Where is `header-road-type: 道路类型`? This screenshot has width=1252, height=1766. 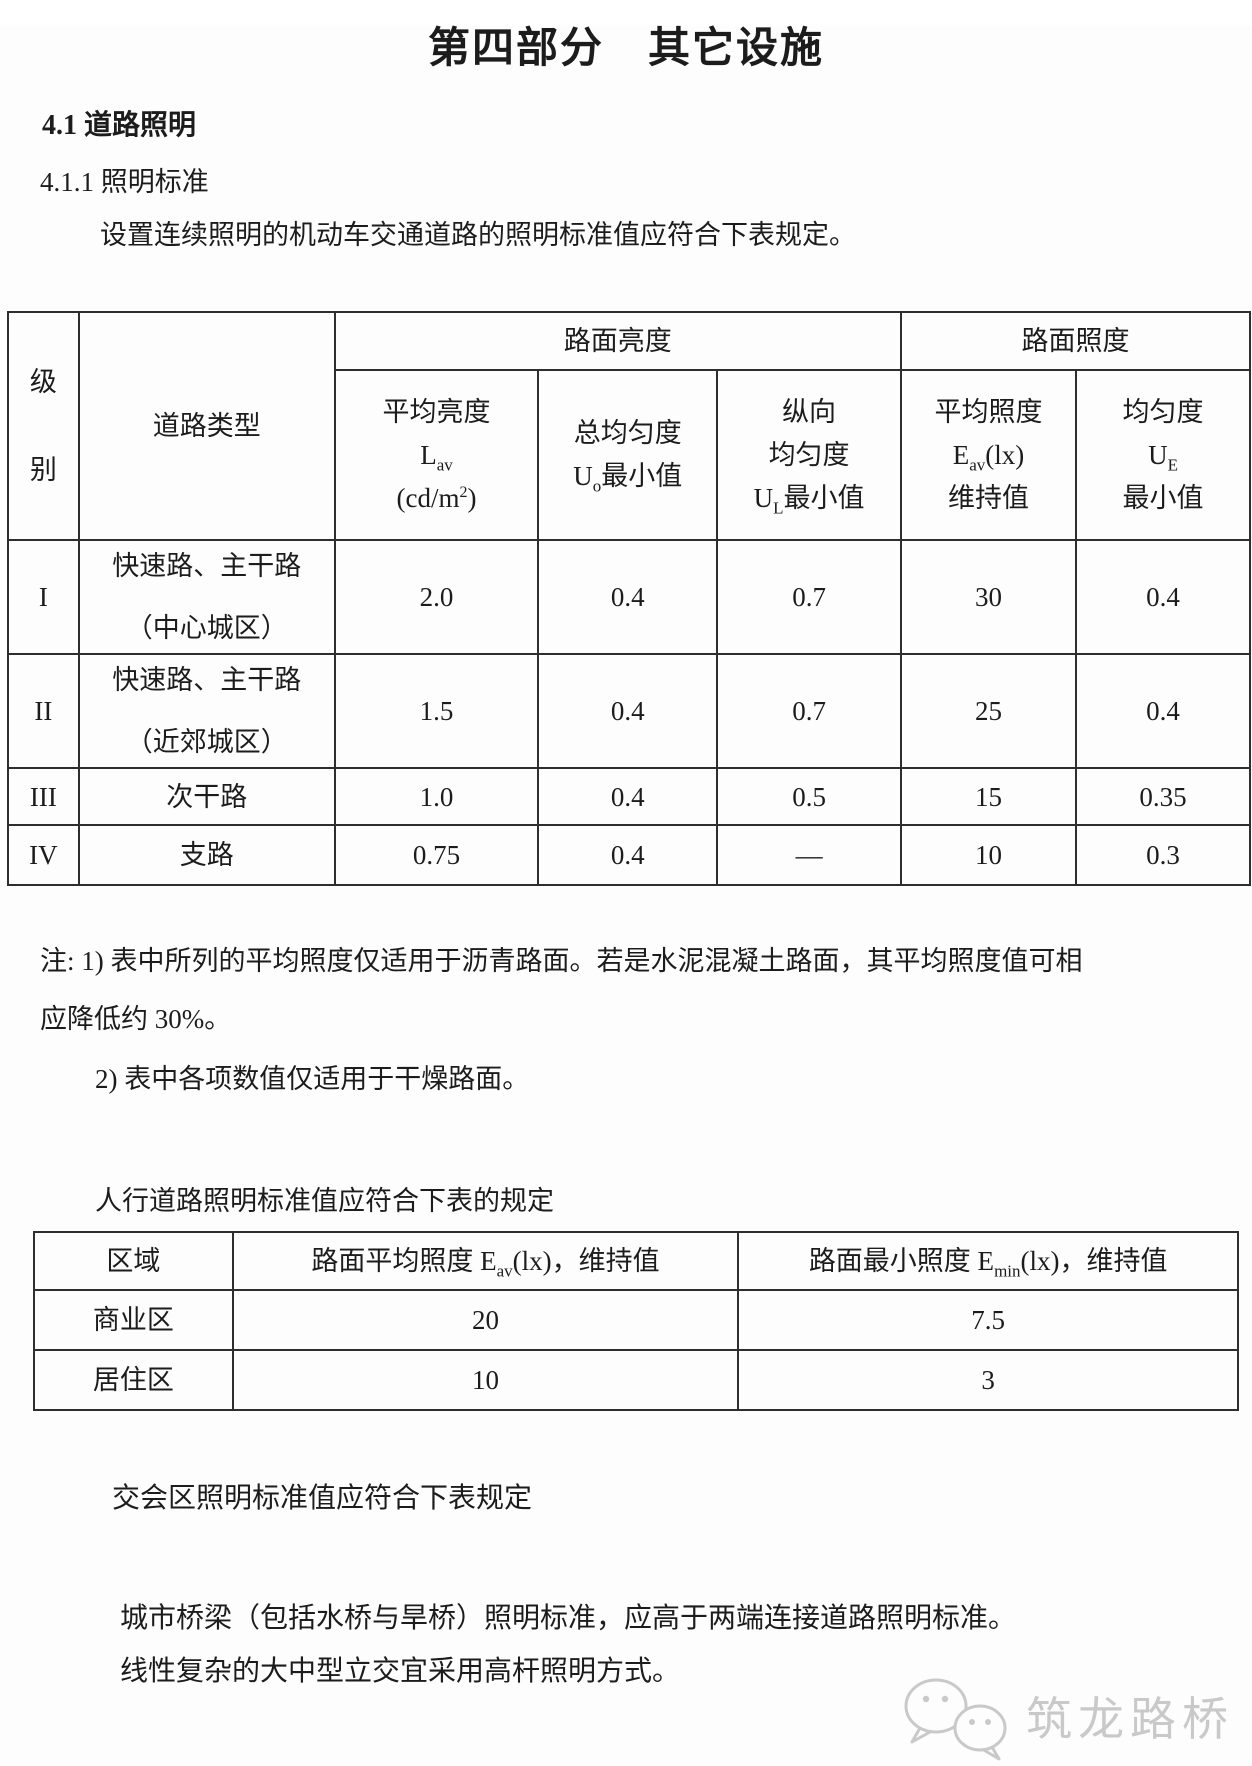 header-road-type: 道路类型 is located at coordinates (206, 426).